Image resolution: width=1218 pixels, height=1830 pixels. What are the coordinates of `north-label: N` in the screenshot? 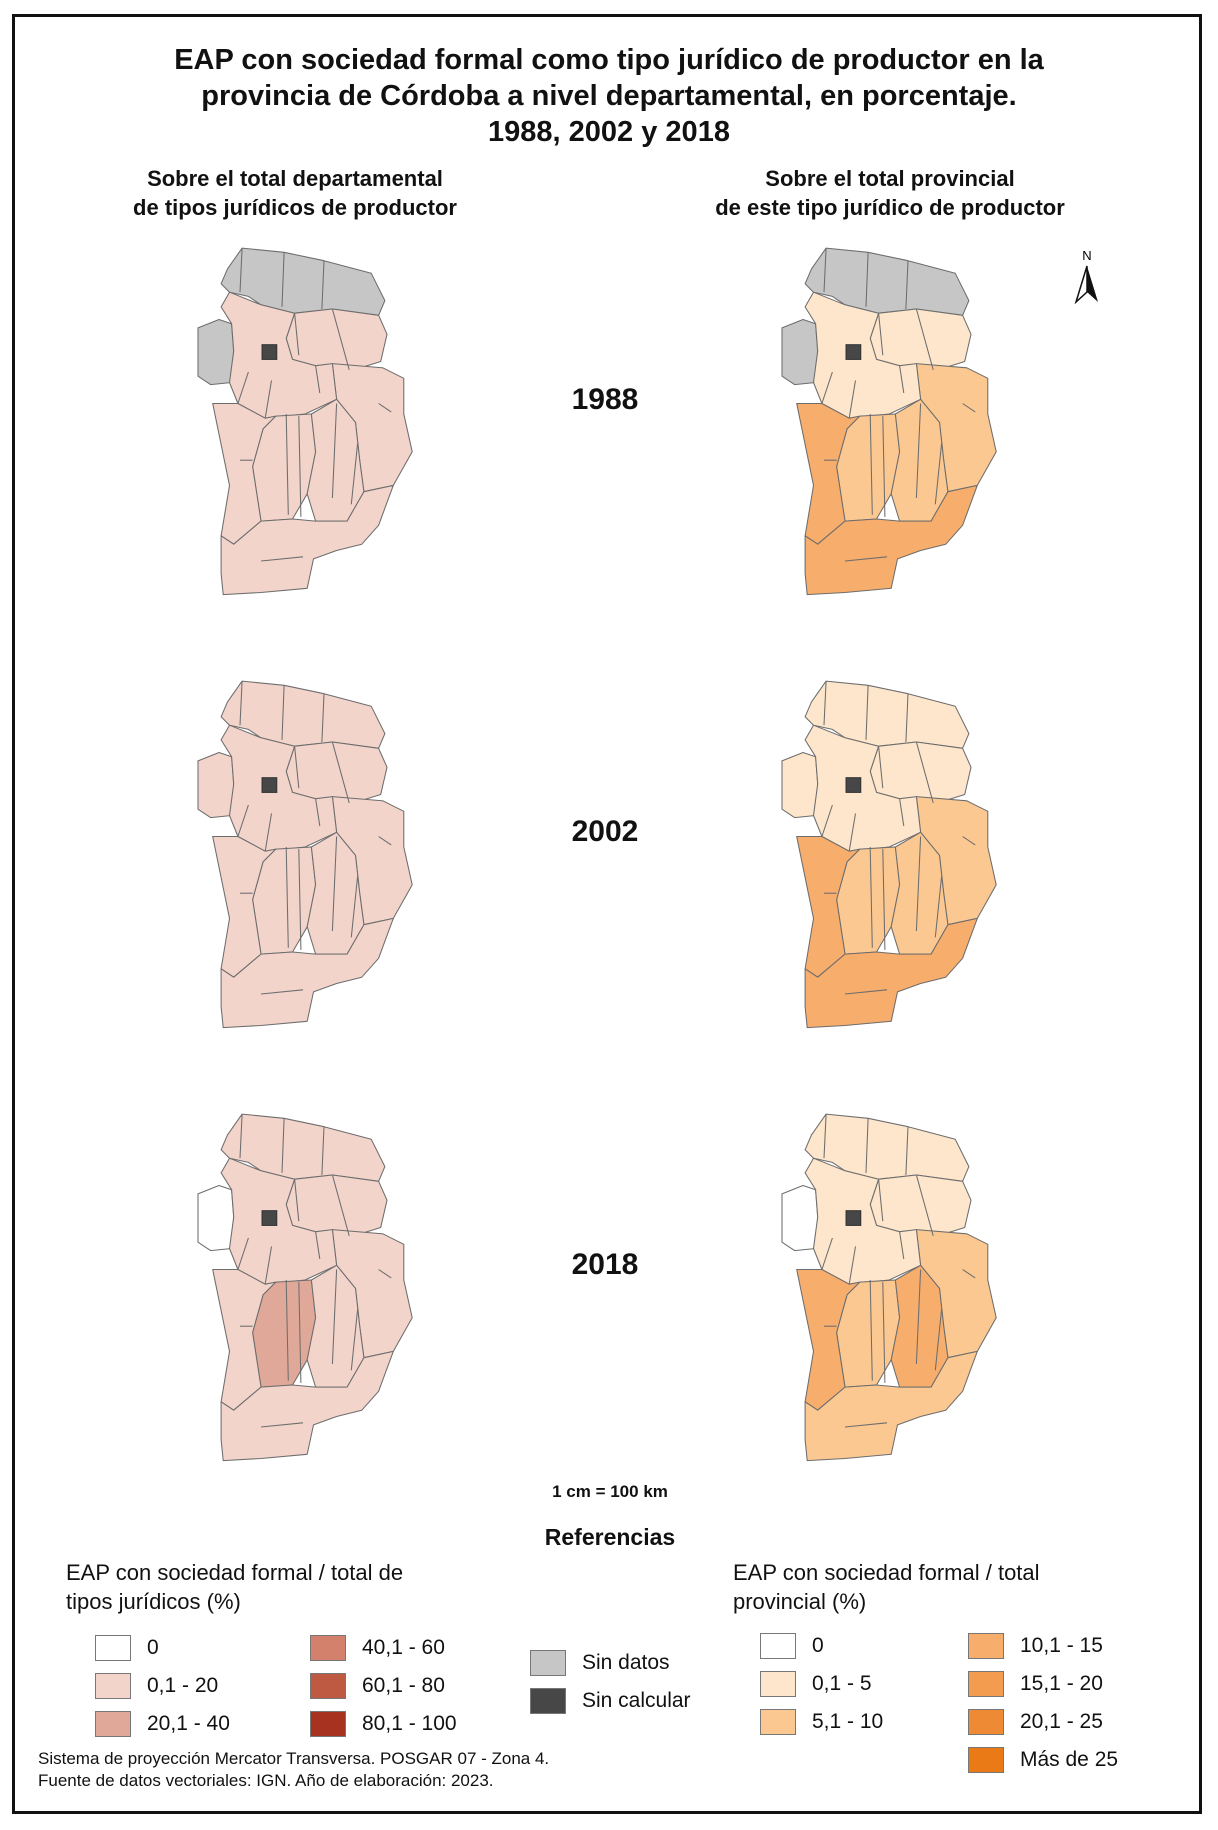 It's located at (1086, 255).